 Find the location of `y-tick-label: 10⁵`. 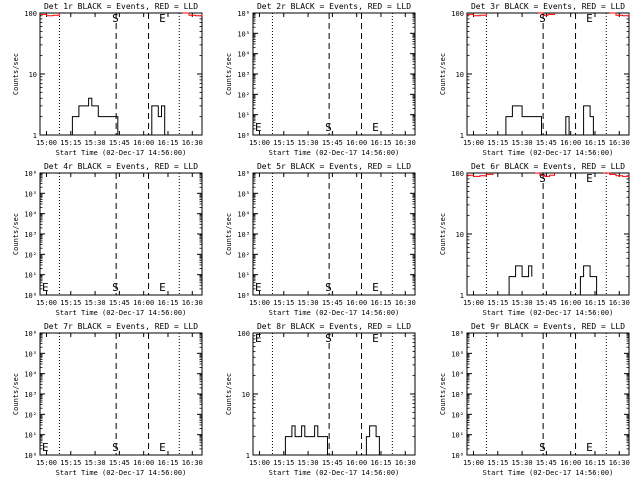

y-tick-label: 10⁵ is located at coordinates (243, 194).